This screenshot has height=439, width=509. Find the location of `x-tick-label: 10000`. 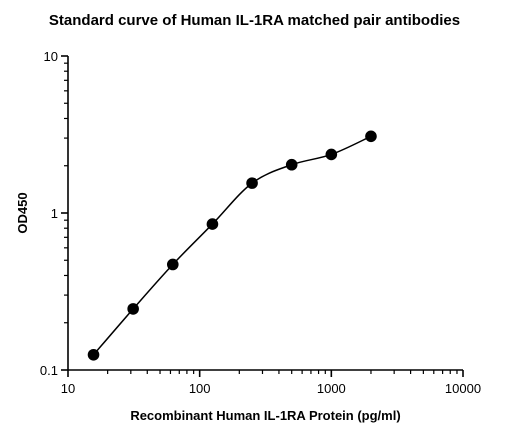

x-tick-label: 10000 is located at coordinates (463, 388).